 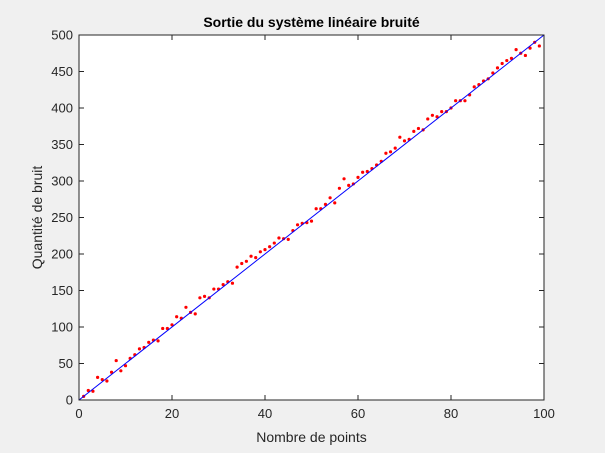 What do you see at coordinates (62, 71) in the screenshot?
I see `y-tick-label: 450` at bounding box center [62, 71].